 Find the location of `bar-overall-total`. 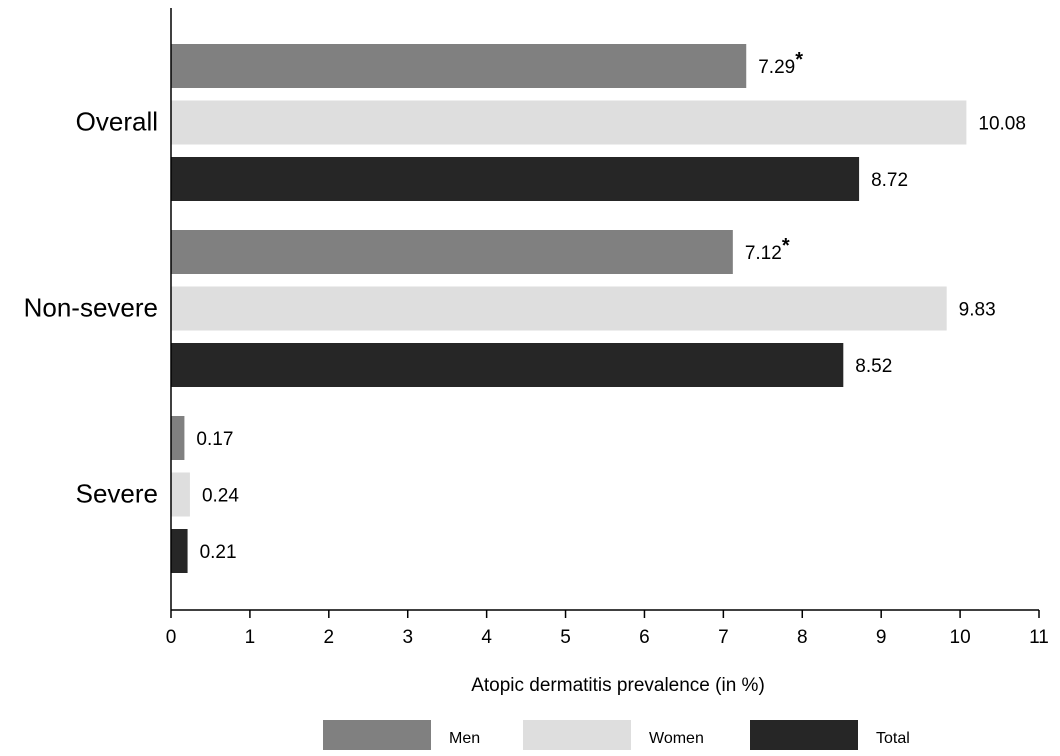

bar-overall-total is located at coordinates (515, 179).